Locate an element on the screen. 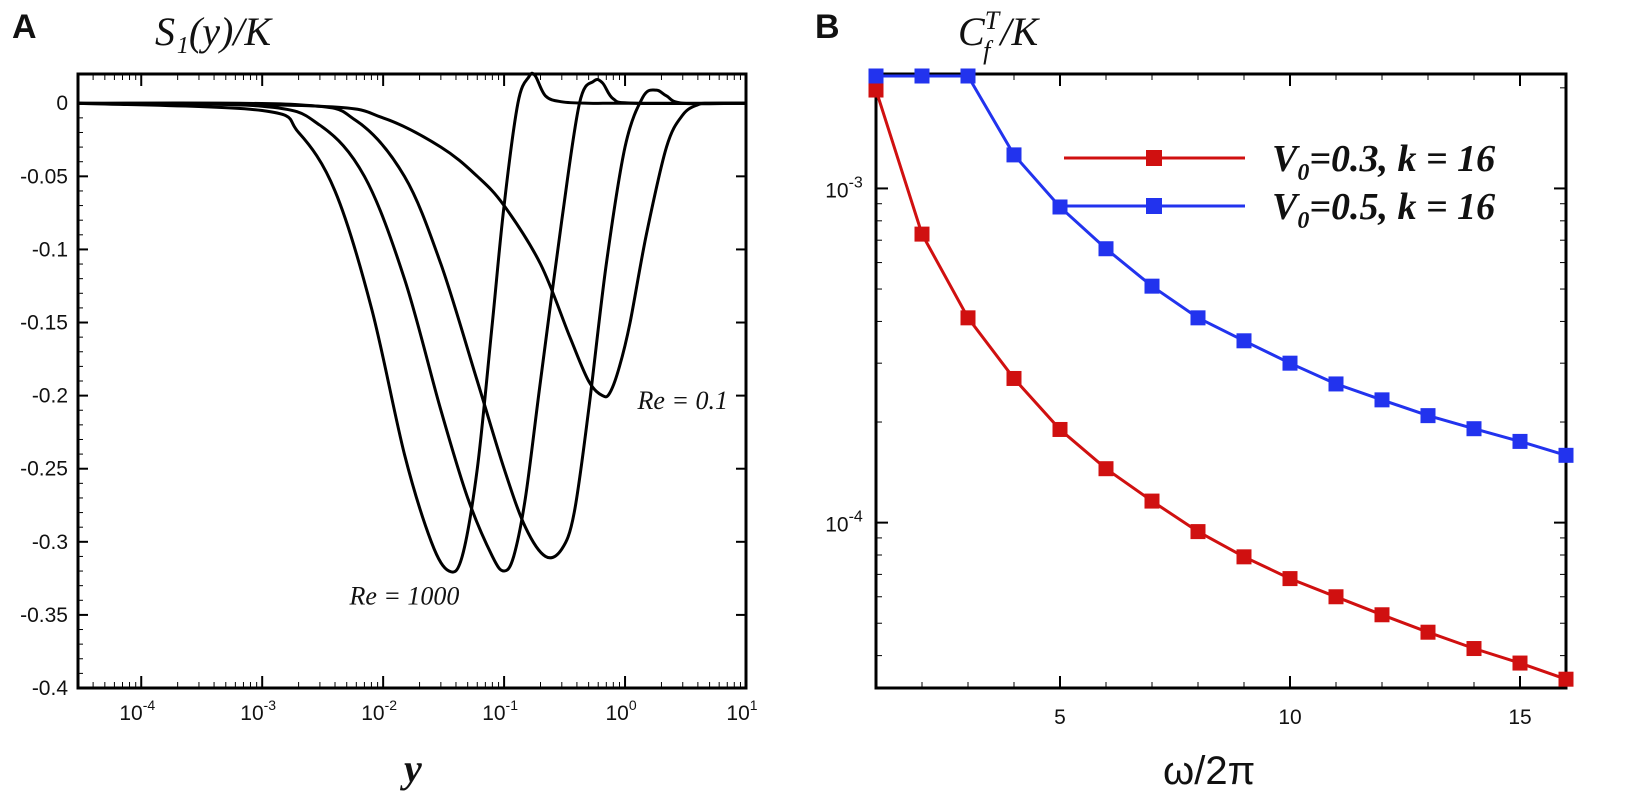 This screenshot has width=1649, height=805. x-tick-label: 10⁰ is located at coordinates (620, 711).